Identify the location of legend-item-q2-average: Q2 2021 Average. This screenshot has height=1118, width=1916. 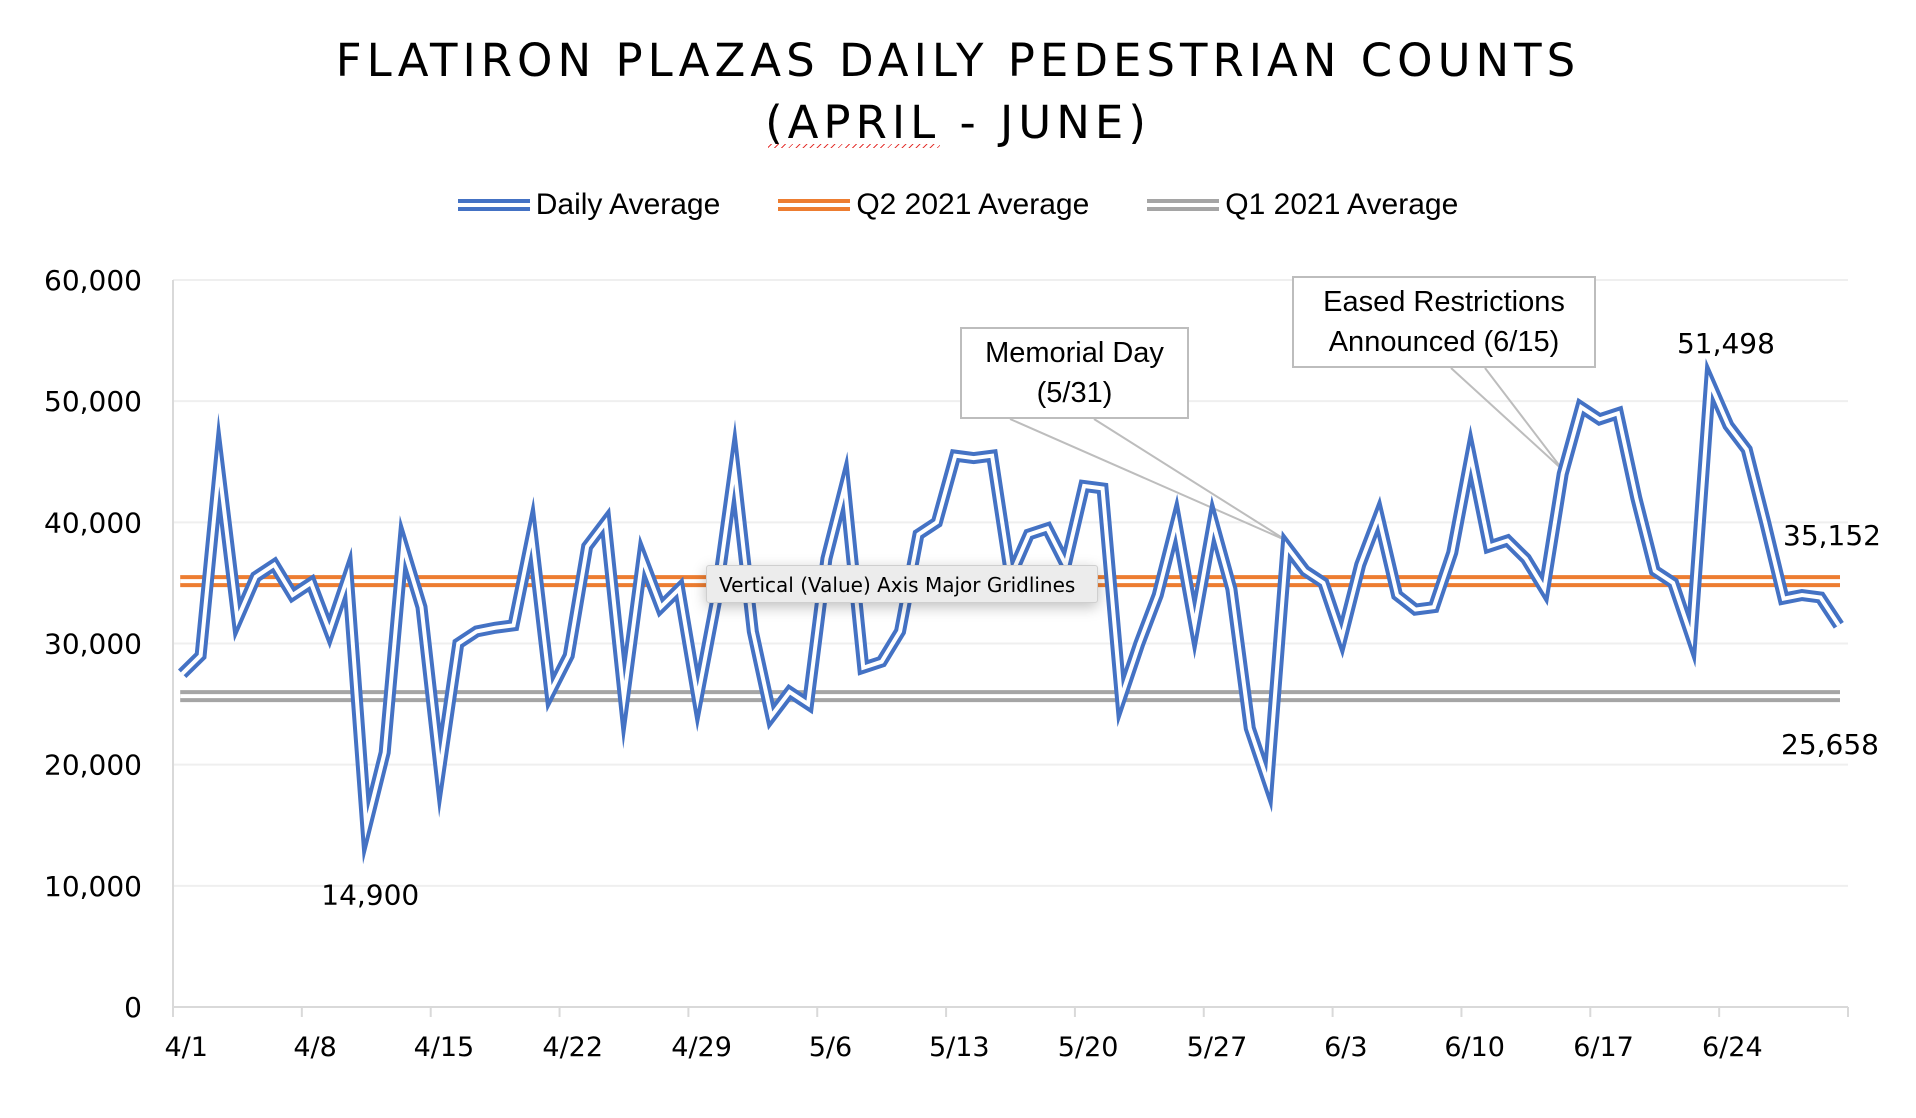
(933, 205).